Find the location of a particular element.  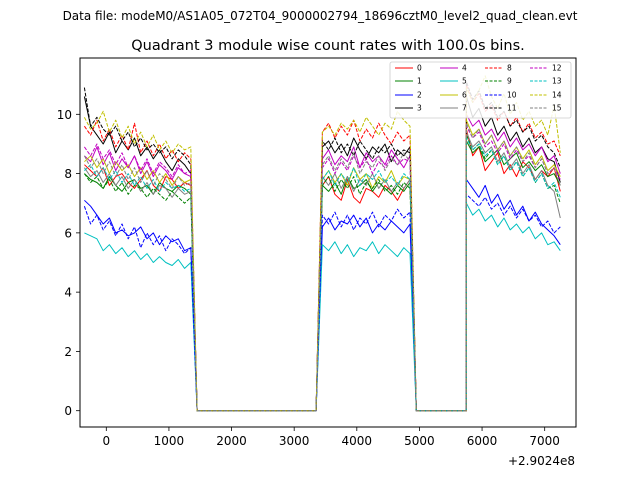

legend-label-4: 4 is located at coordinates (464, 68).